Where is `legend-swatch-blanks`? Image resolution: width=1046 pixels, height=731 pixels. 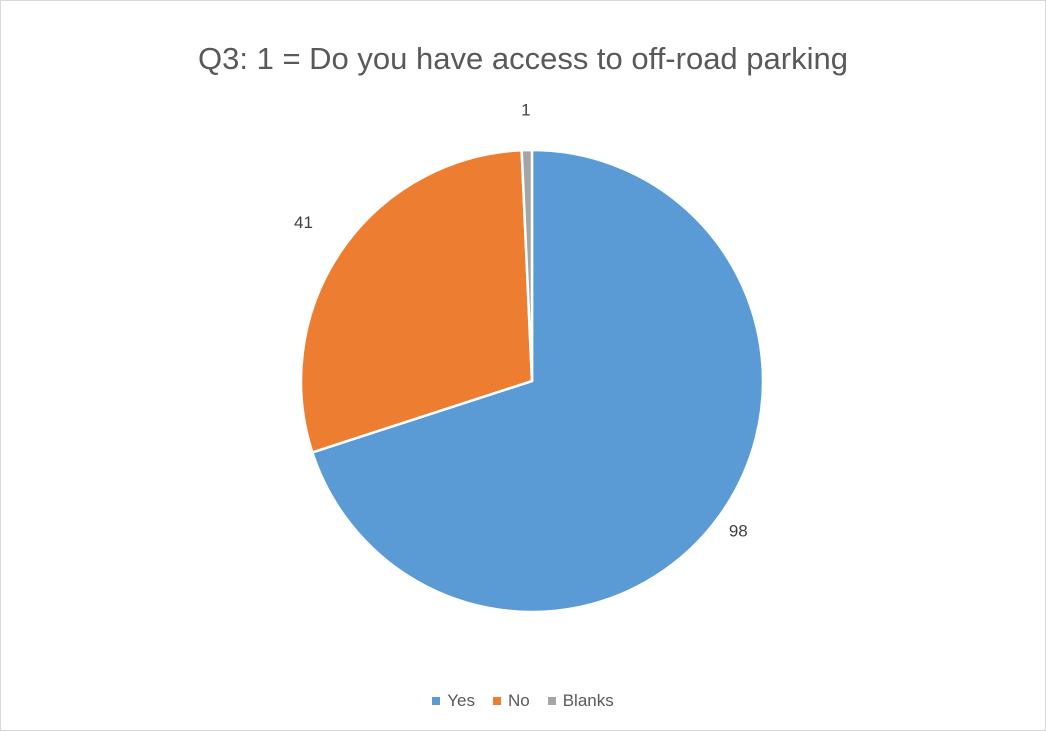
legend-swatch-blanks is located at coordinates (551, 701).